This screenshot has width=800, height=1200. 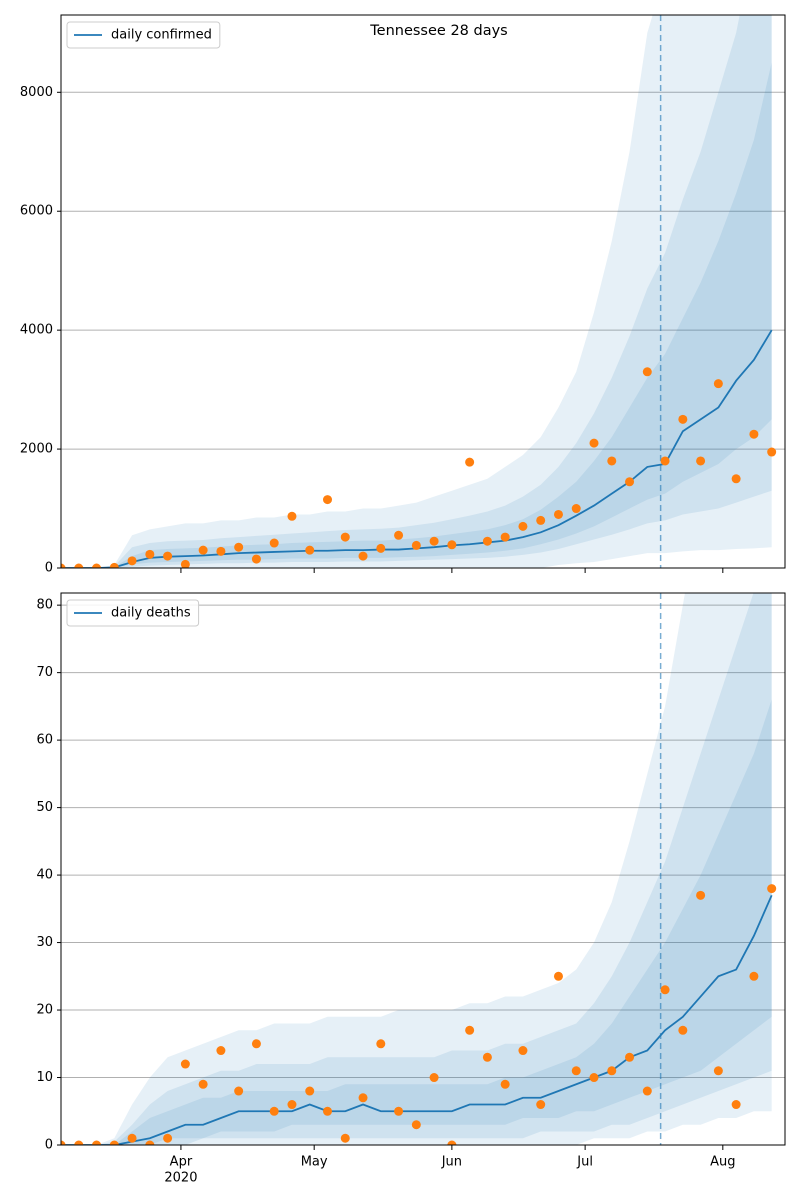 I want to click on x-tick-label: Apr, so click(x=181, y=1162).